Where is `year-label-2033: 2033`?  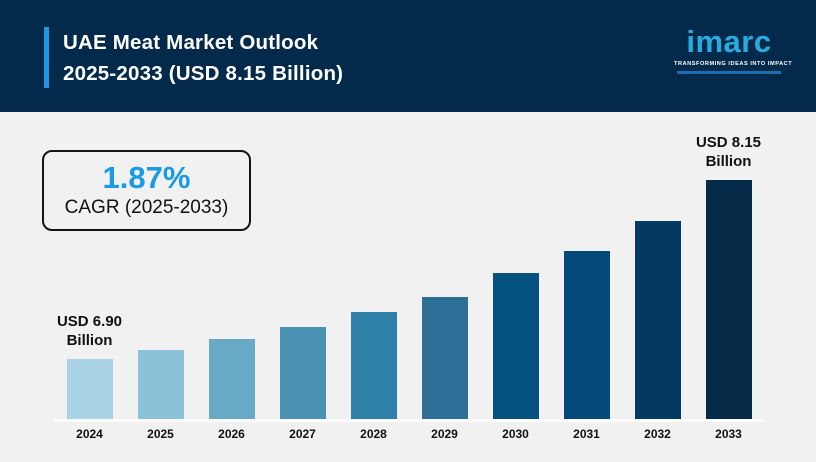
year-label-2033: 2033 is located at coordinates (728, 434).